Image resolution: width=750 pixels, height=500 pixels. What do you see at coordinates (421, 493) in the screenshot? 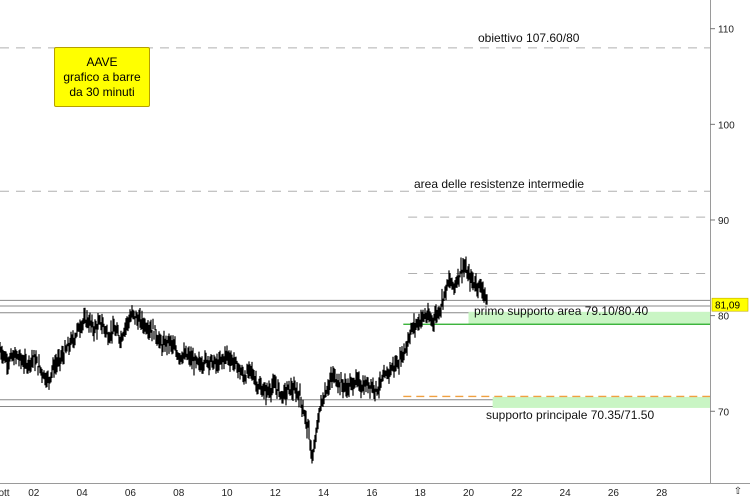
I see `x-tick-label-18: 18` at bounding box center [421, 493].